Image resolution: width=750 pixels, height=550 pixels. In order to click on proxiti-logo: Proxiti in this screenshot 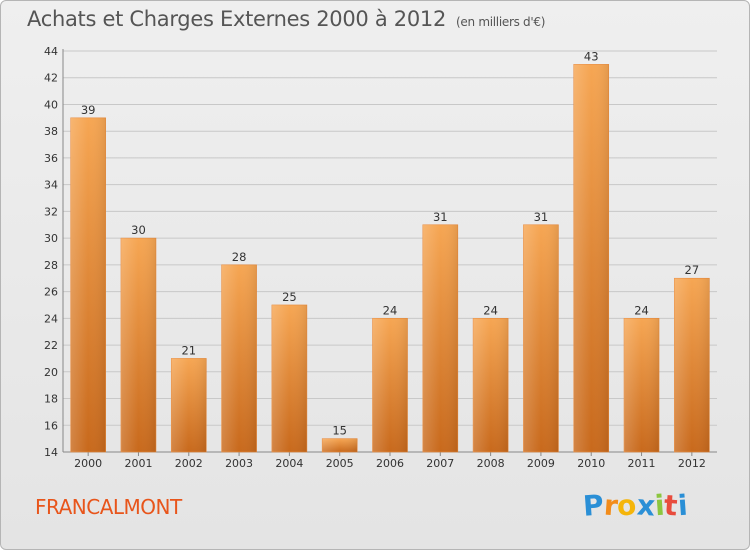, I will do `click(635, 505)`.